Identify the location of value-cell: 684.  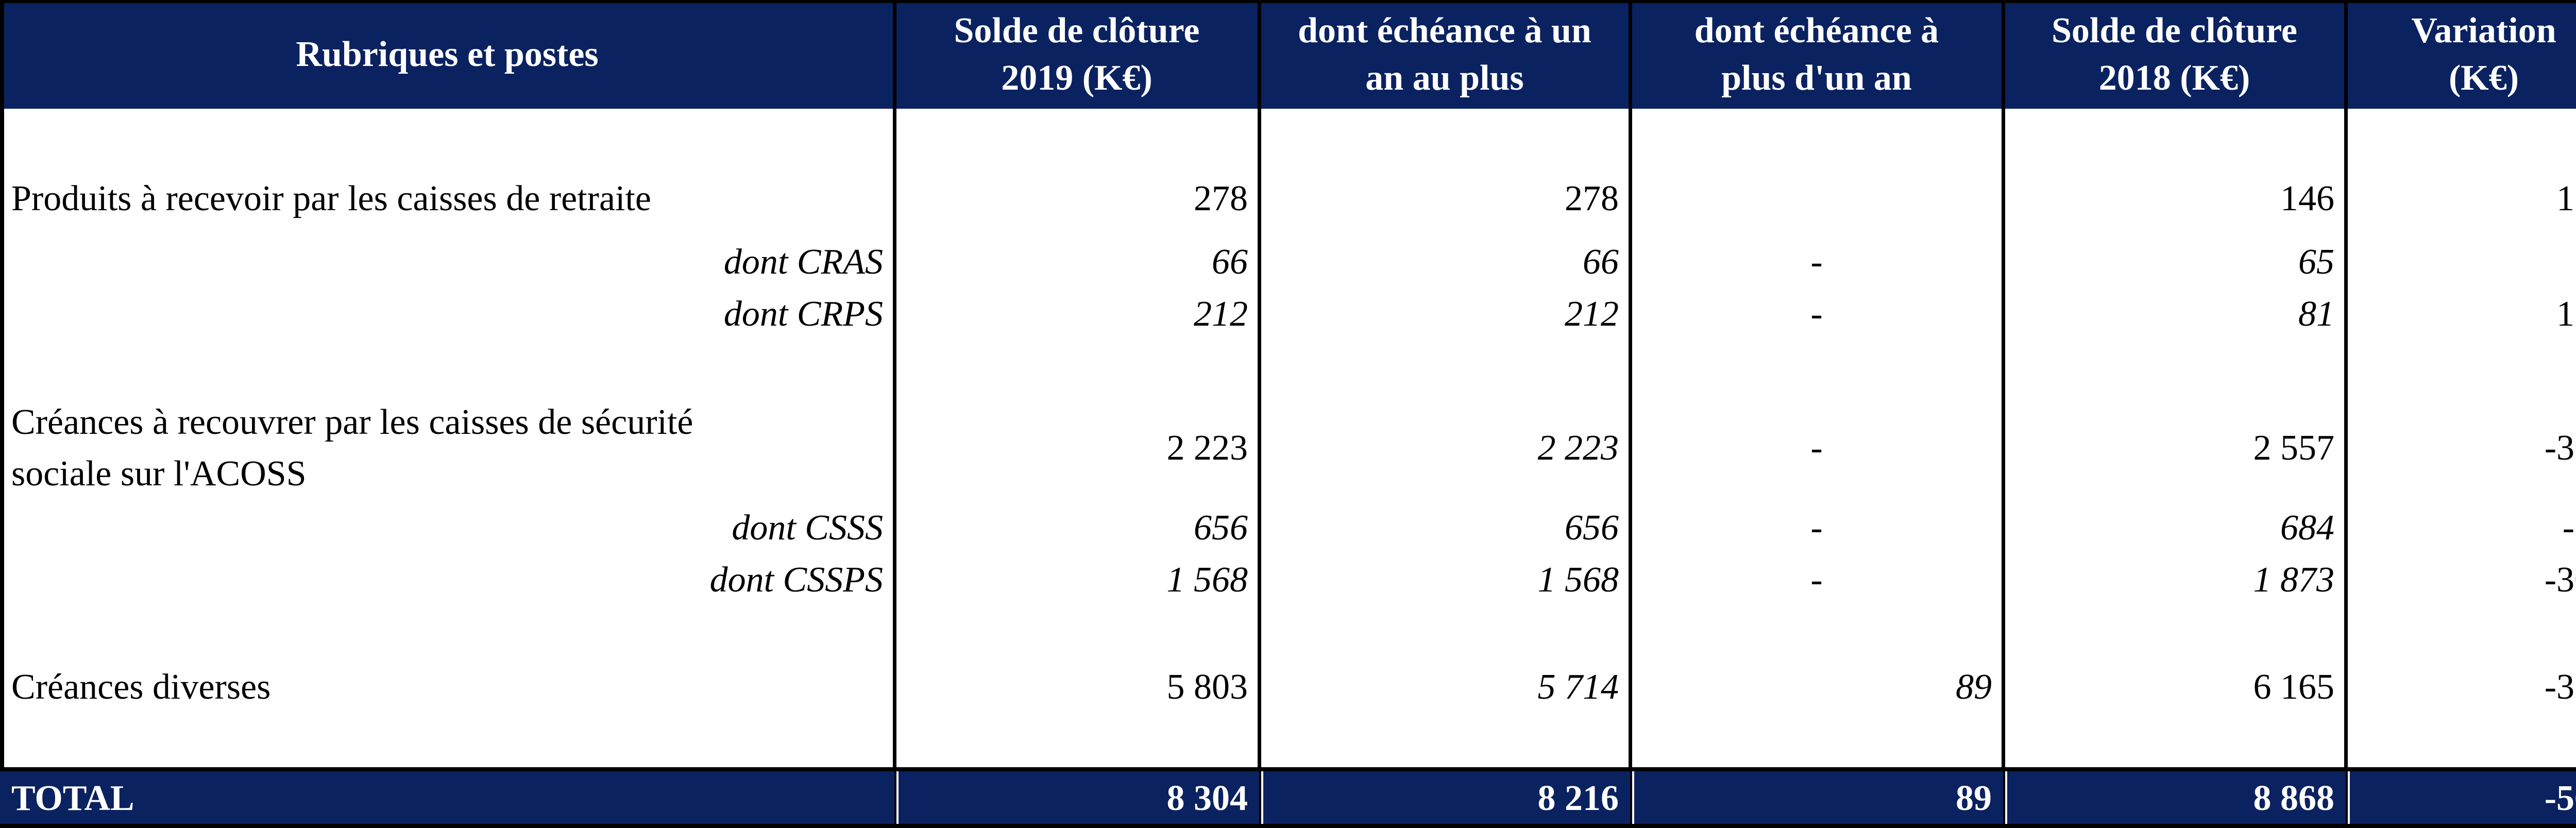
(2307, 528).